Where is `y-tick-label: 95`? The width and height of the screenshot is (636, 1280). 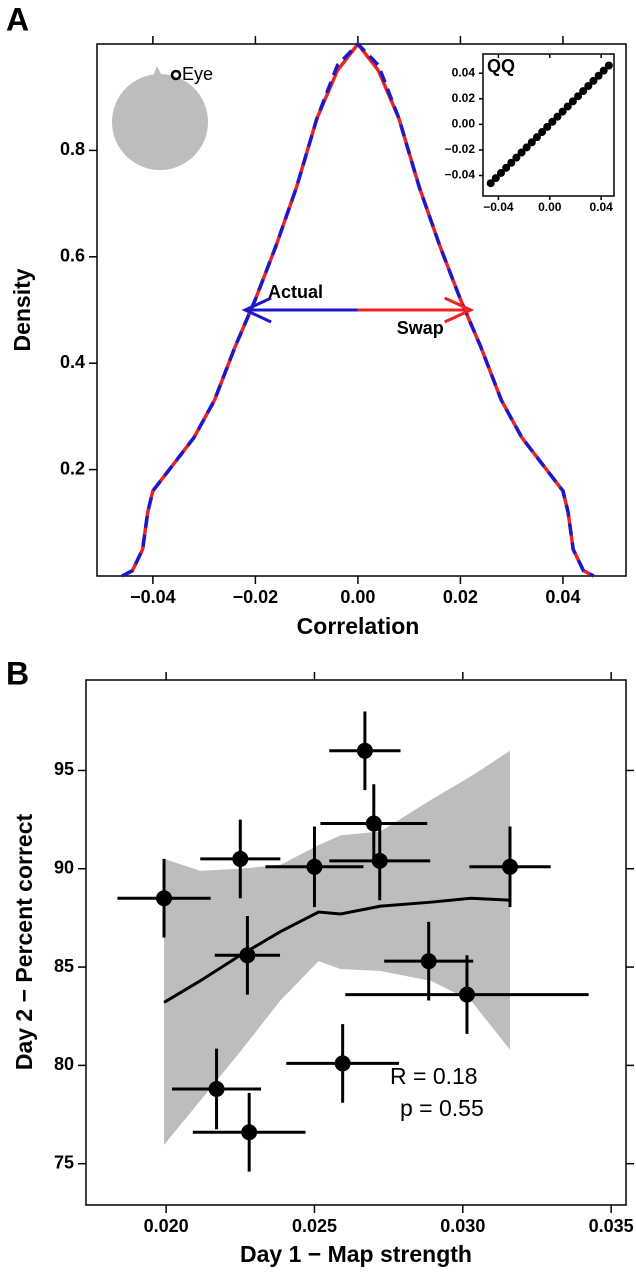 y-tick-label: 95 is located at coordinates (64, 769).